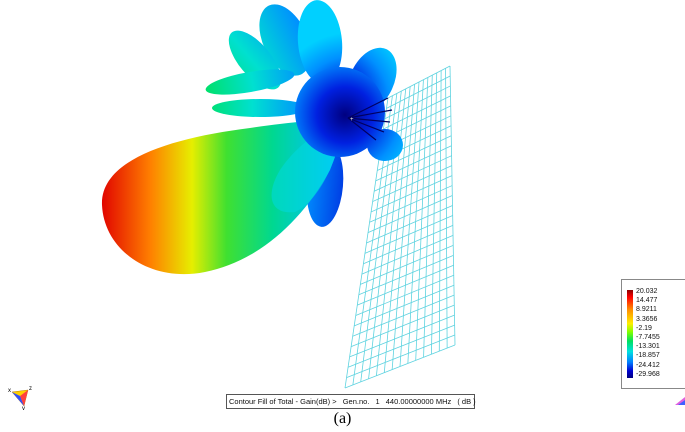  What do you see at coordinates (23, 408) in the screenshot?
I see `axis-y-label: y` at bounding box center [23, 408].